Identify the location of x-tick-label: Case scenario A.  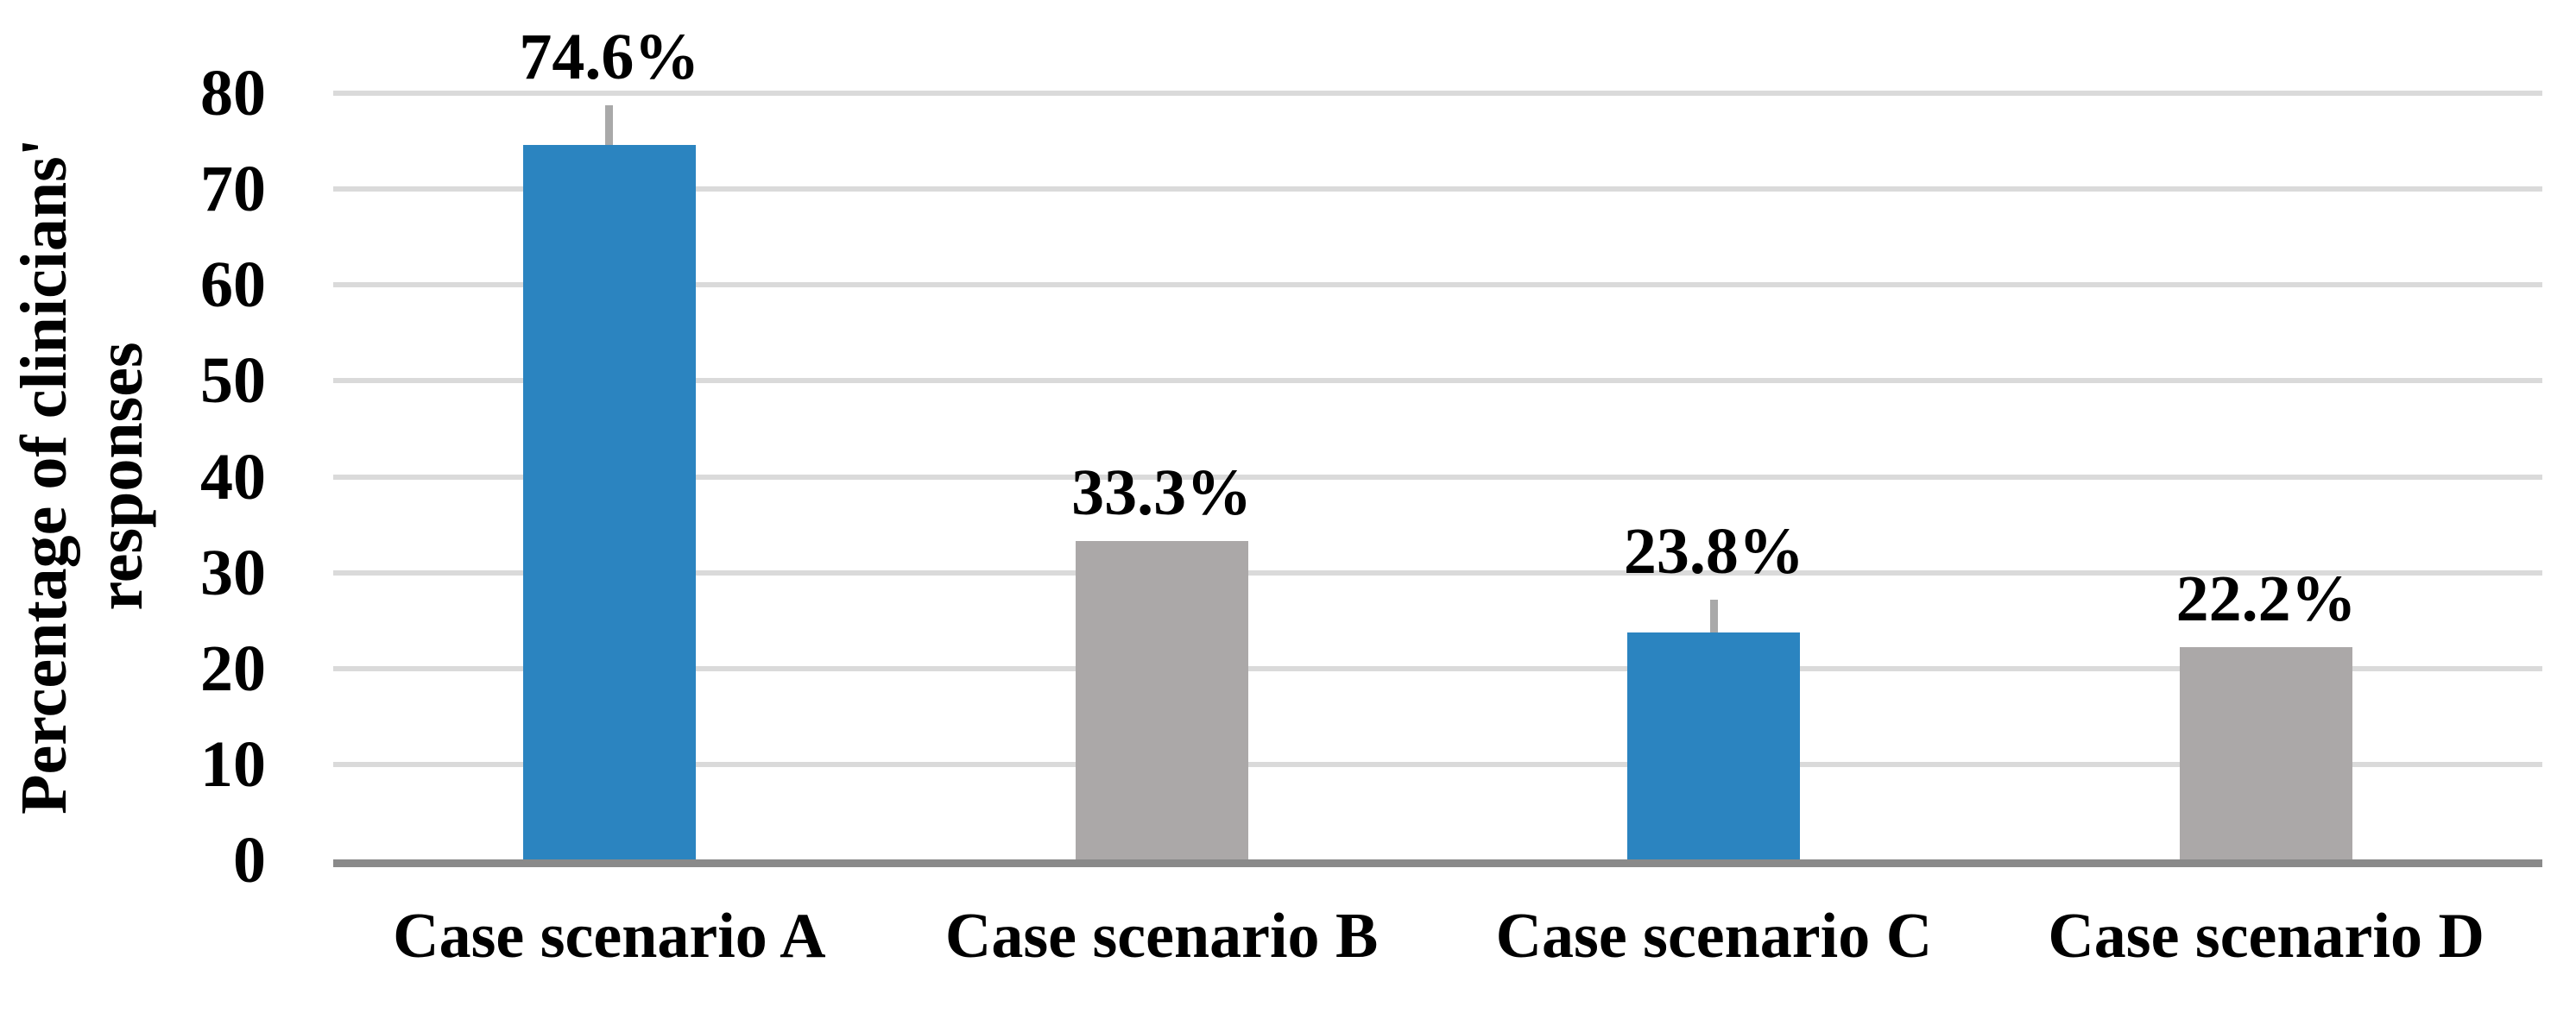
(609, 936).